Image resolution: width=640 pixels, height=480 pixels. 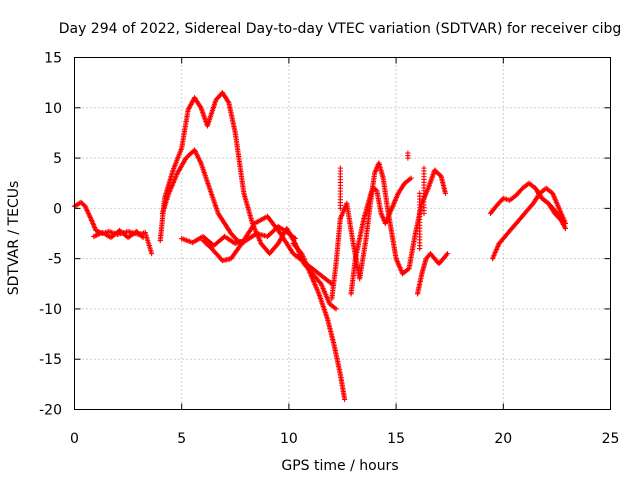 What do you see at coordinates (289, 439) in the screenshot?
I see `x-tick-label: 10` at bounding box center [289, 439].